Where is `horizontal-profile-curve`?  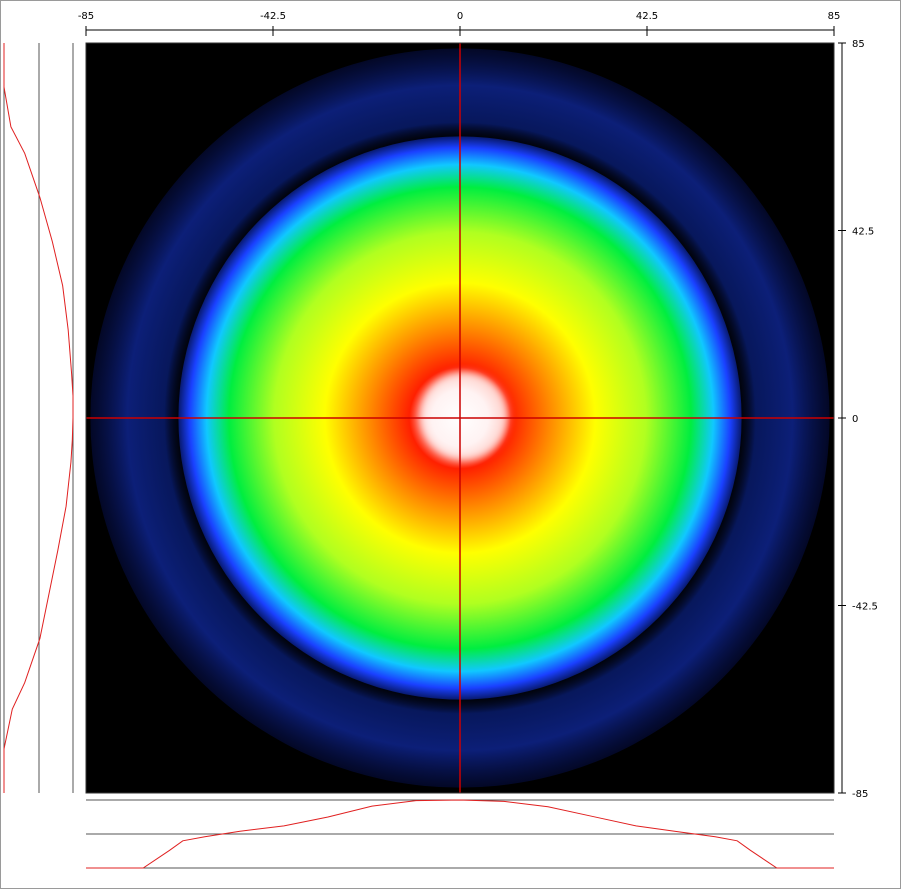 horizontal-profile-curve is located at coordinates (460, 834).